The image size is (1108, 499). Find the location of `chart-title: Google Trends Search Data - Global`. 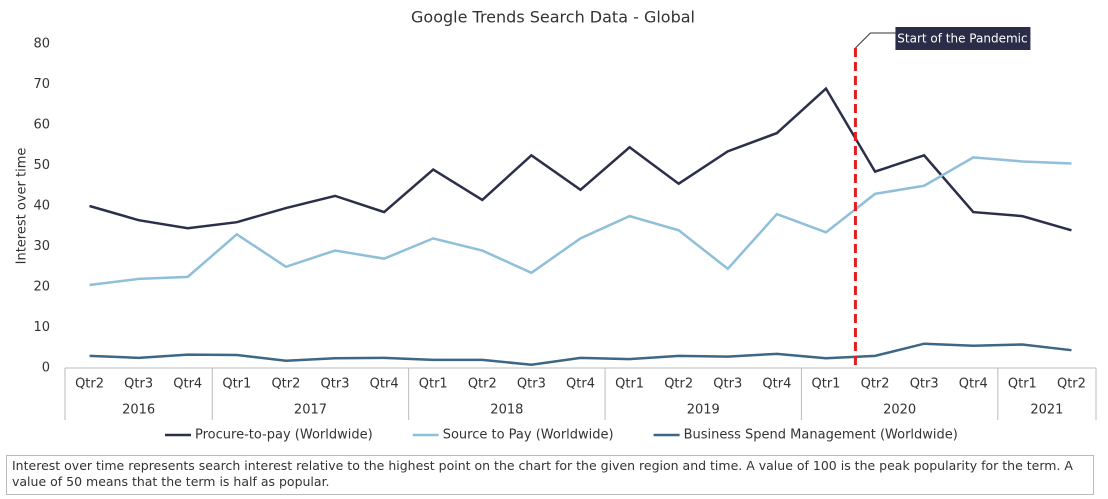

chart-title: Google Trends Search Data - Global is located at coordinates (553, 17).